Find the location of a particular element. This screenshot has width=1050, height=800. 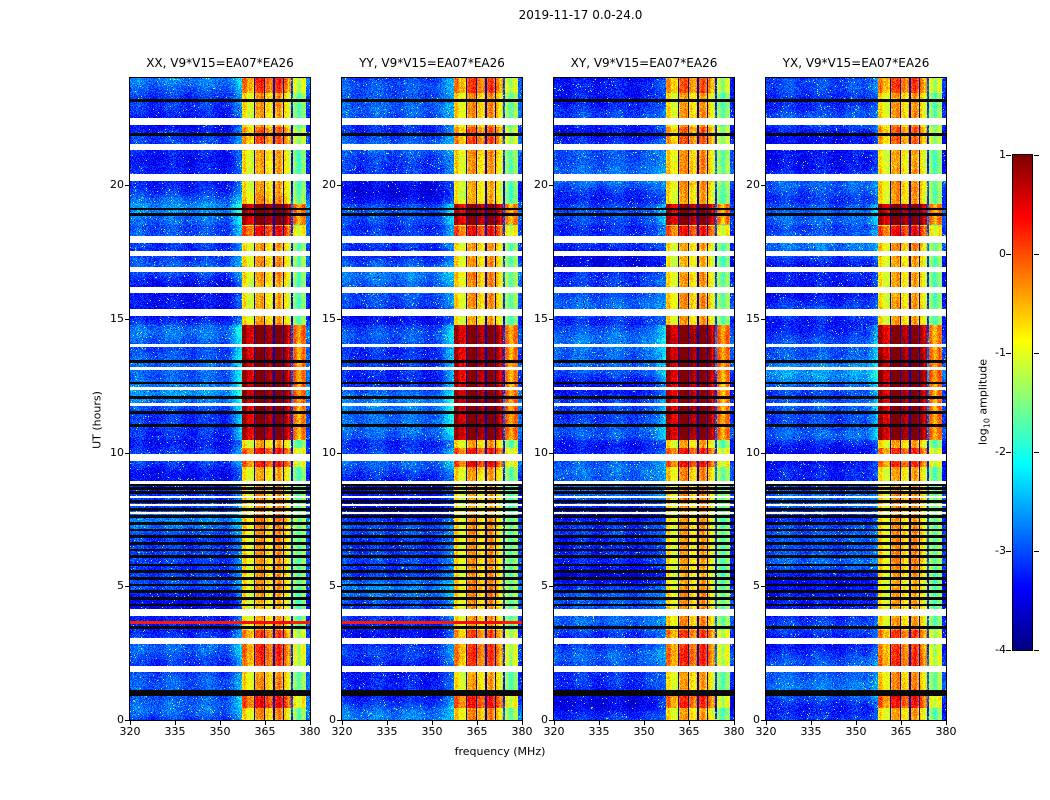

colorbar-canvas is located at coordinates (1022, 402).